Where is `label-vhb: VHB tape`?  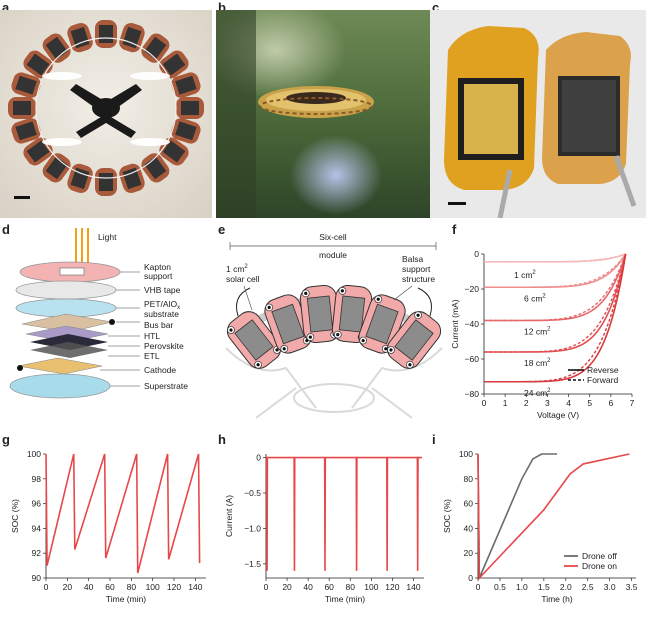 label-vhb: VHB tape is located at coordinates (162, 290).